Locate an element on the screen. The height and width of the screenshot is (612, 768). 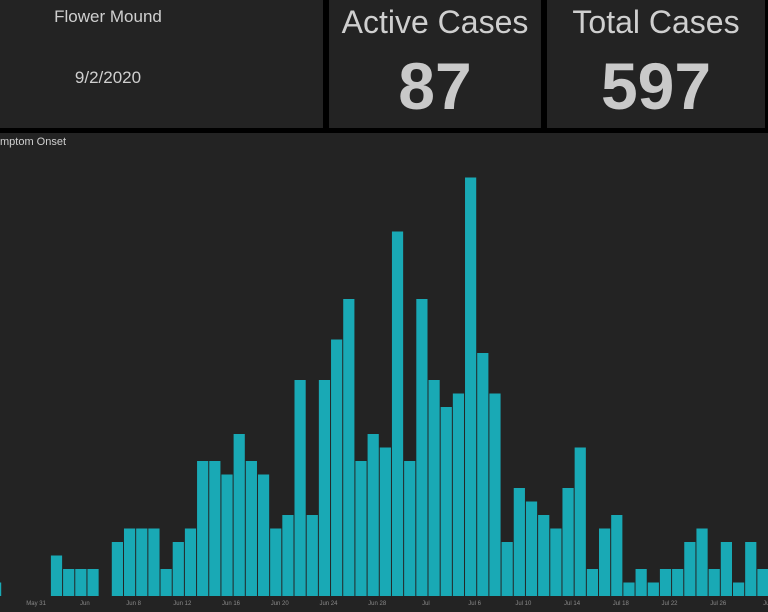
kpi-panel: Total Cases 597 is located at coordinates (656, 64).